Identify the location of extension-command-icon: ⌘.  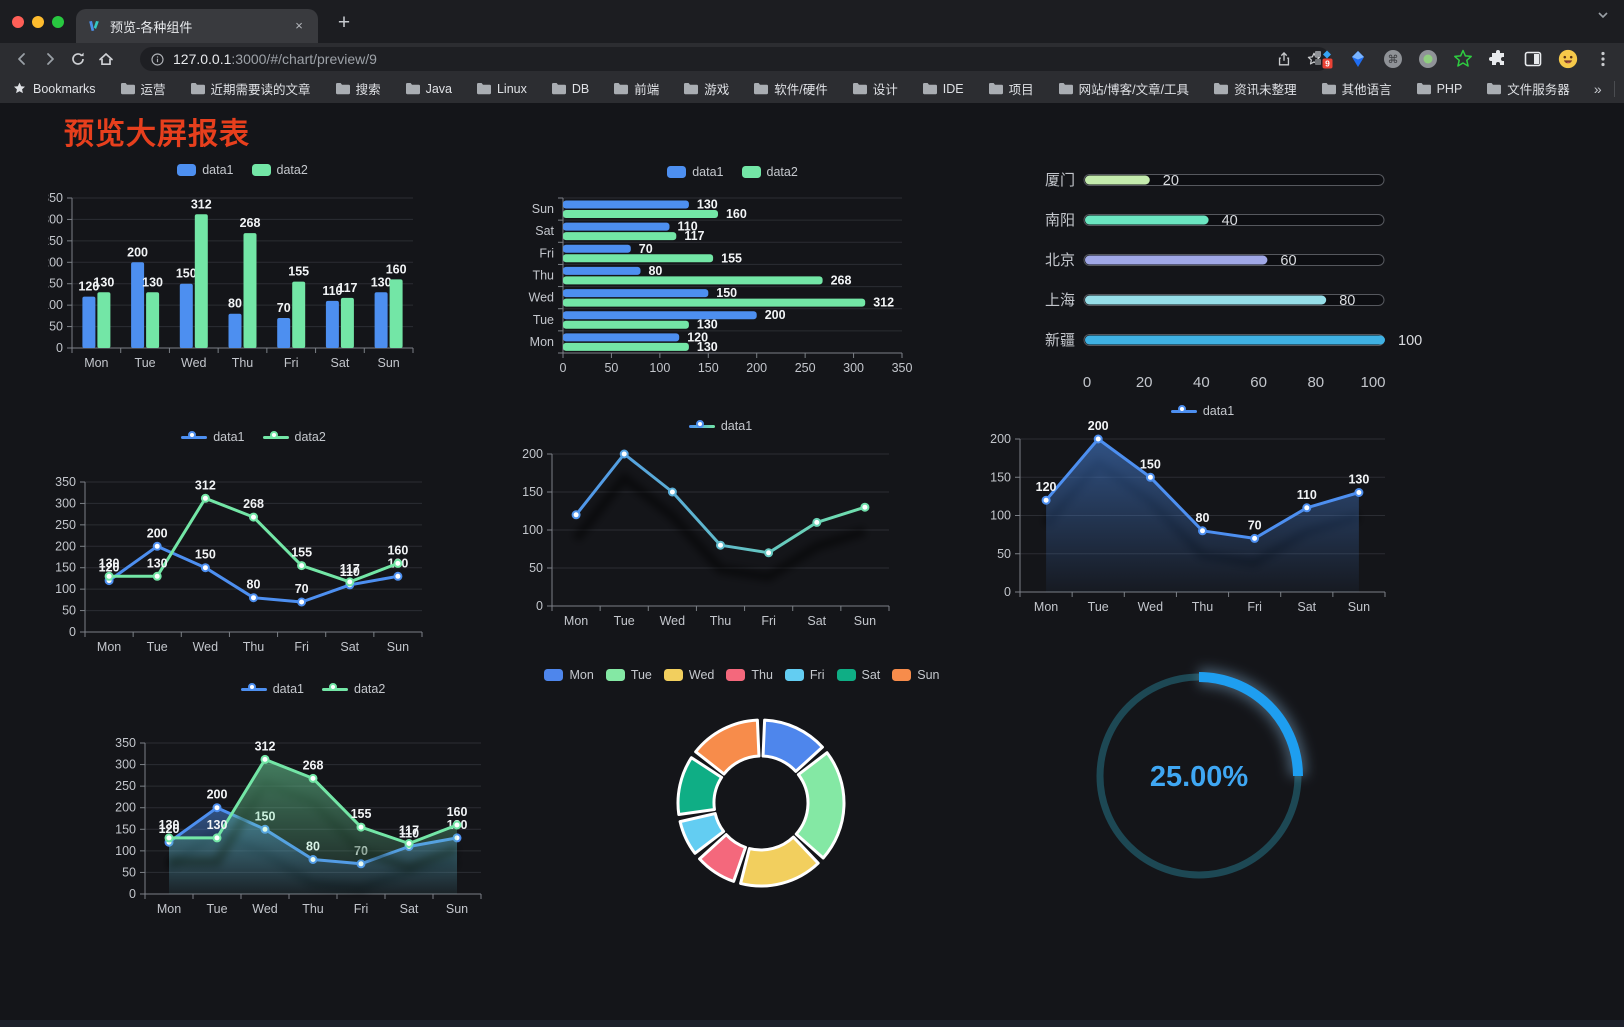
(1393, 59).